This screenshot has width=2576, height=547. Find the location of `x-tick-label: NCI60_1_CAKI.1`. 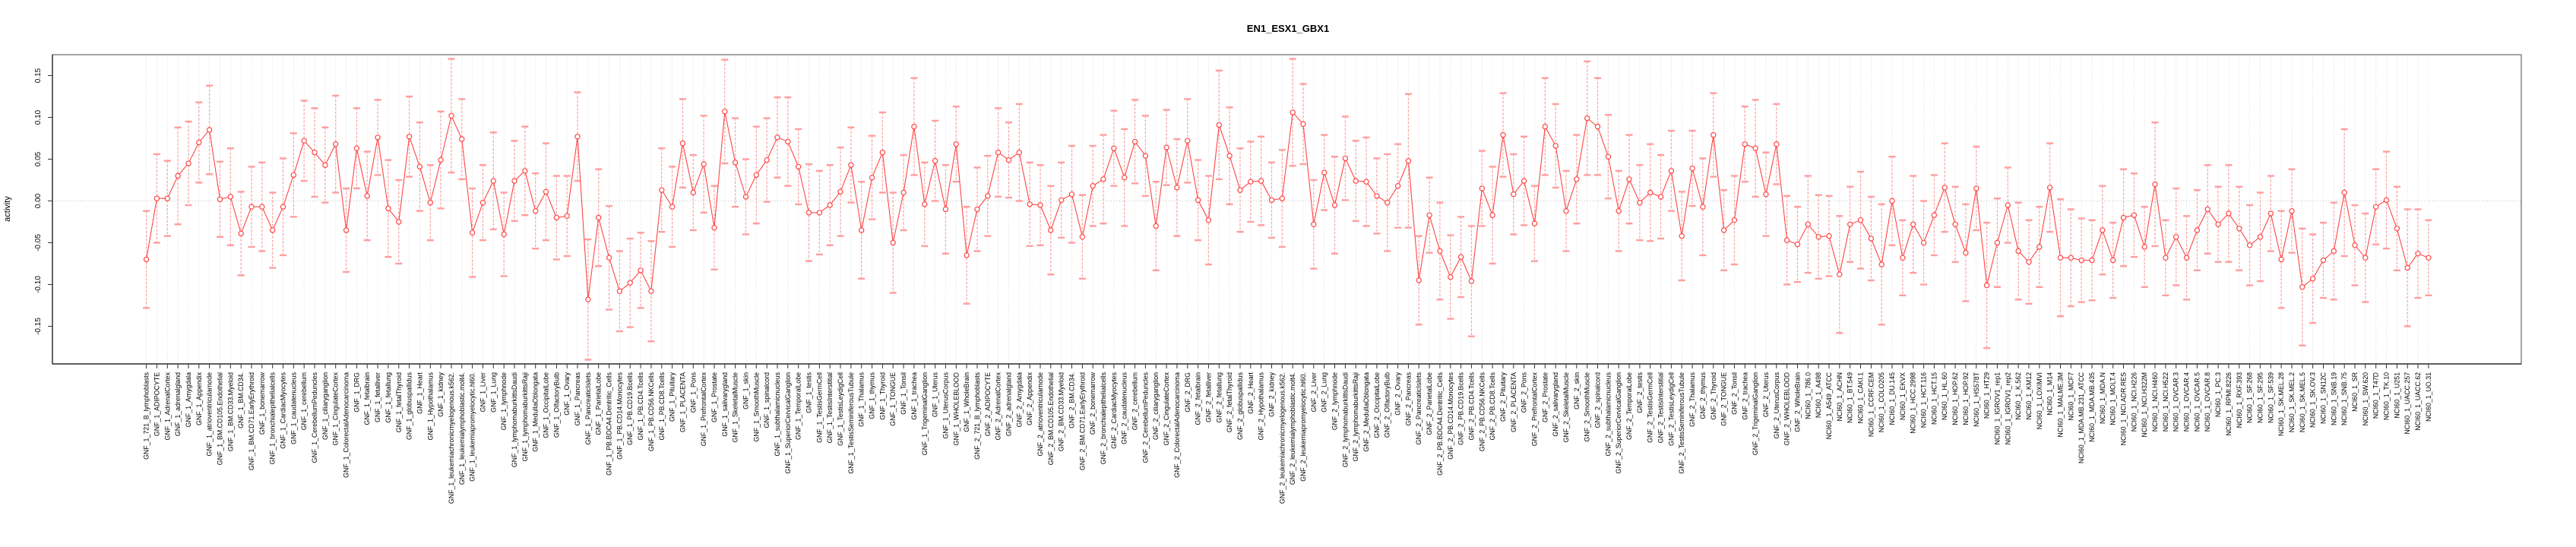

x-tick-label: NCI60_1_CAKI.1 is located at coordinates (1861, 398).